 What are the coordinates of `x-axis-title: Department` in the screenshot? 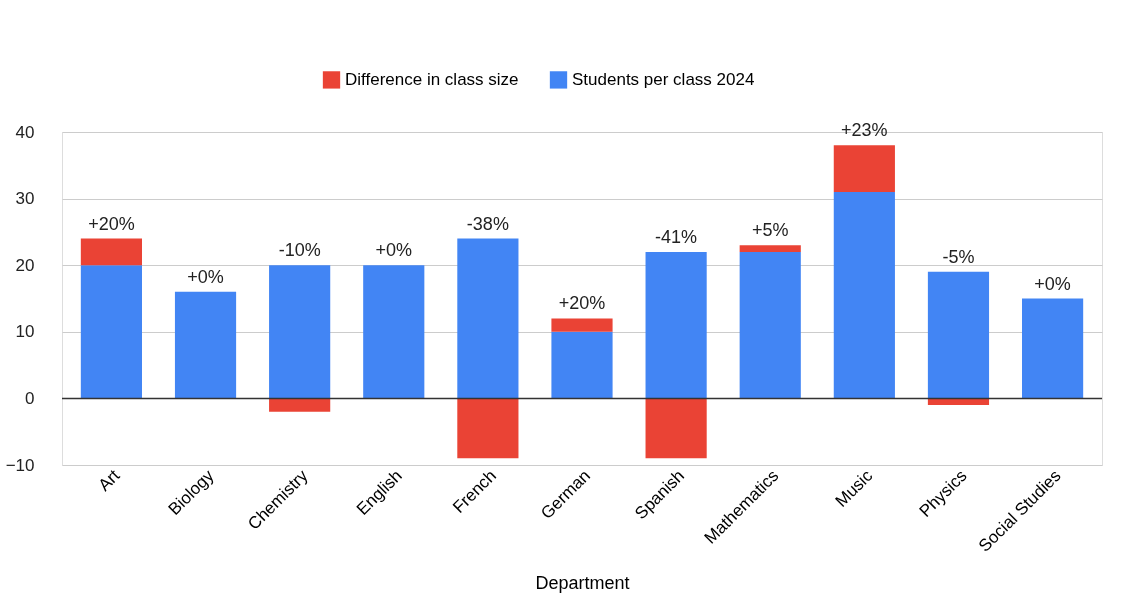 It's located at (582, 582).